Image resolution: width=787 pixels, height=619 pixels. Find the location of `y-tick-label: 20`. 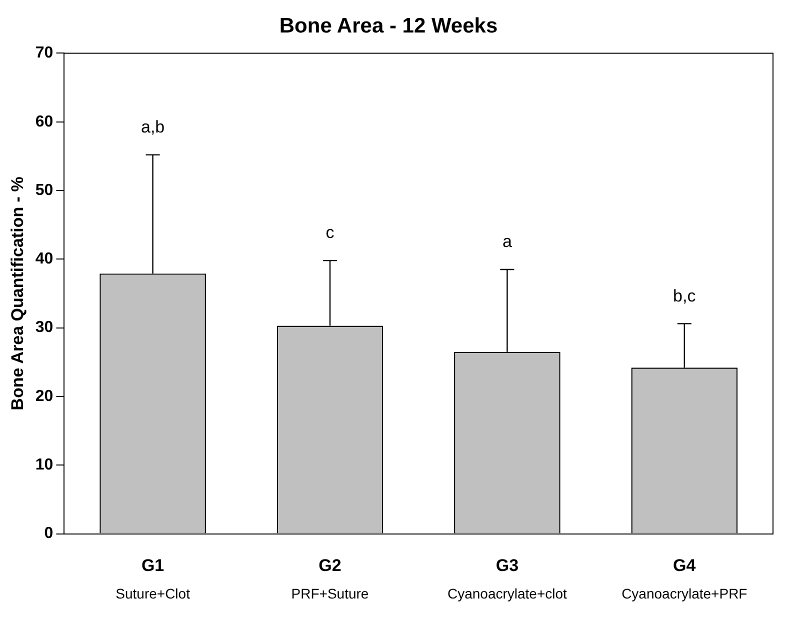

y-tick-label: 20 is located at coordinates (44, 396).